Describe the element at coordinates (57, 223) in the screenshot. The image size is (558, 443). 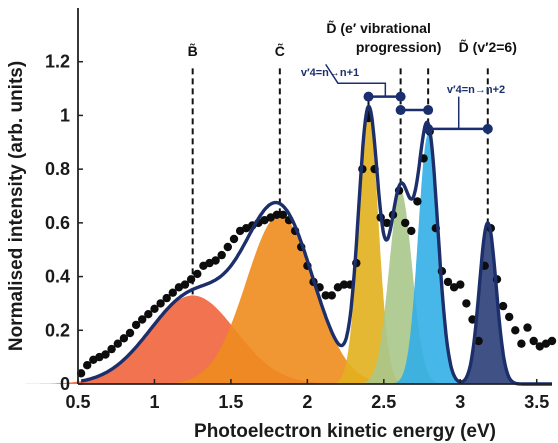
I see `y-tick-label: 0.6` at that location.